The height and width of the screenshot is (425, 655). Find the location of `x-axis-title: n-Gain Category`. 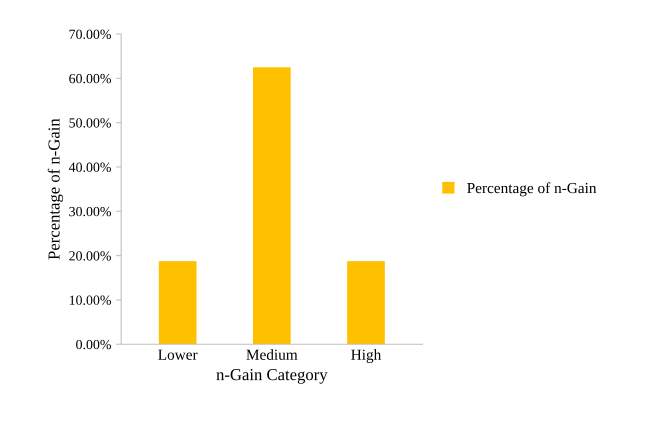

x-axis-title: n-Gain Category is located at coordinates (272, 376).